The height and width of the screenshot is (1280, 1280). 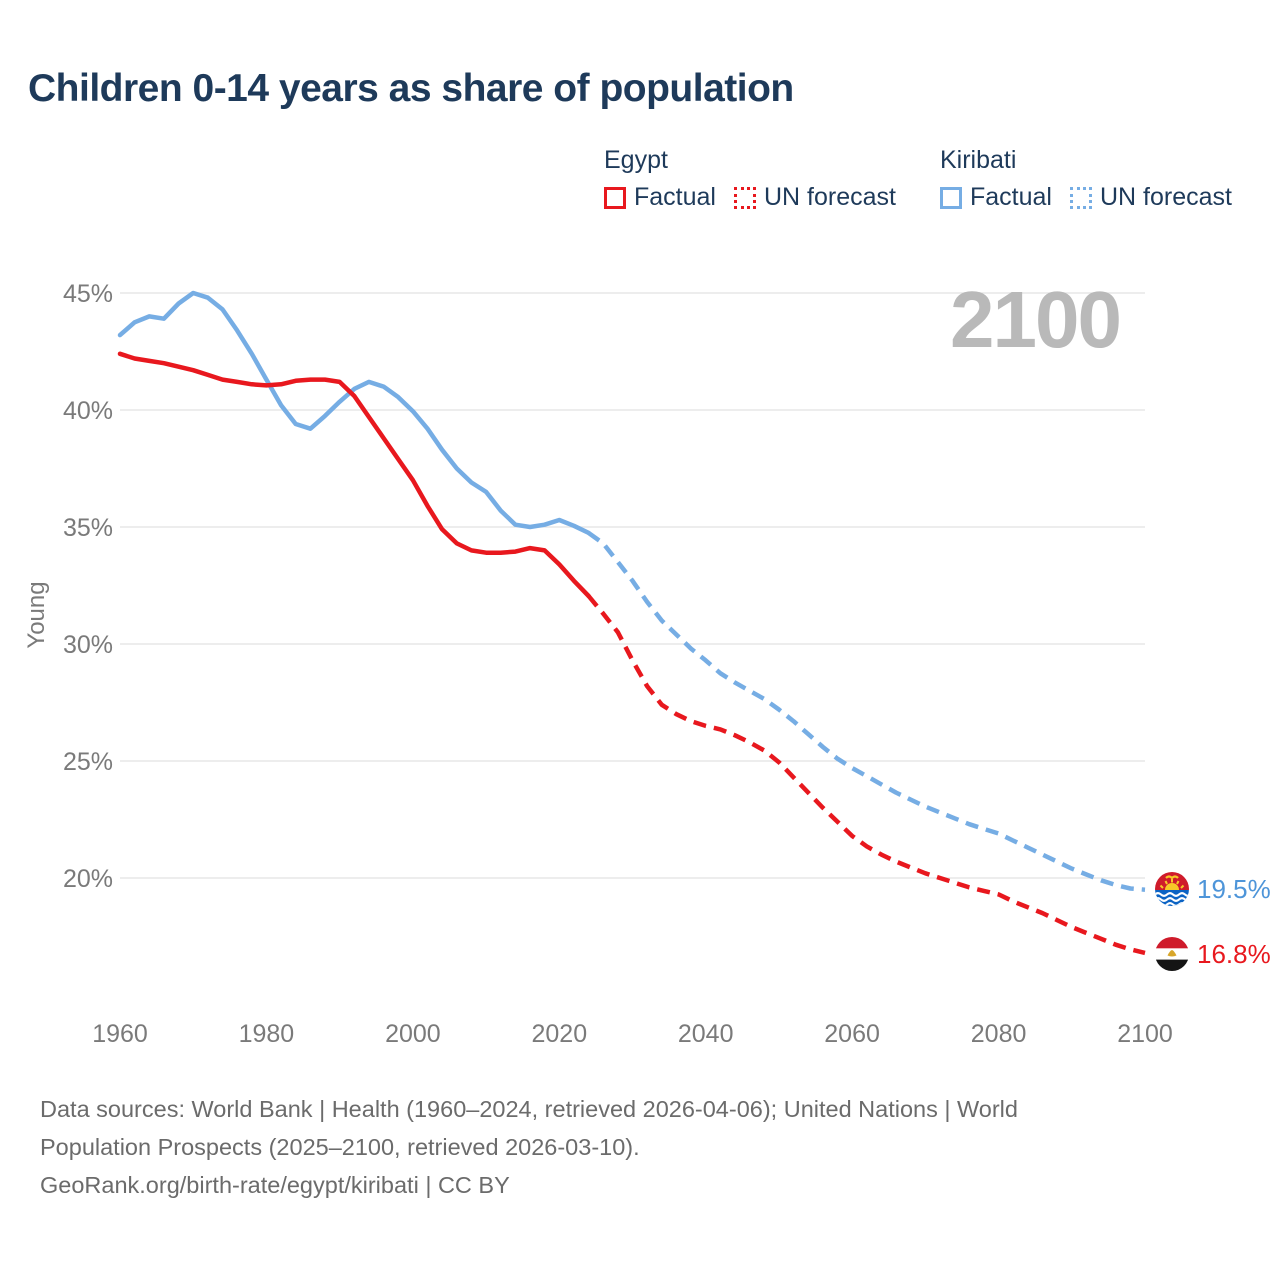 I want to click on kiribati-flag-icon, so click(x=1172, y=889).